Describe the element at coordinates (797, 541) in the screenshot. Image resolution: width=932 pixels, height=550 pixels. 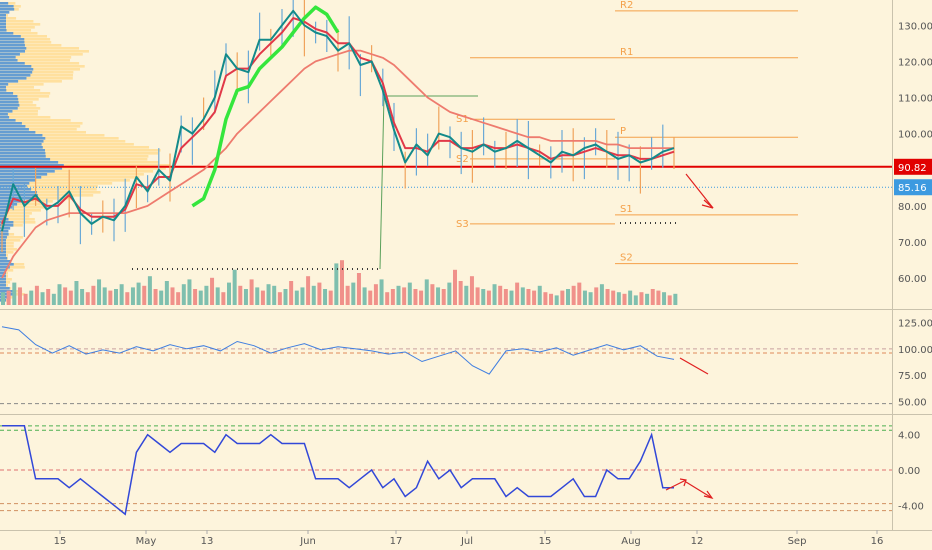
I see `x-tick-label: Sep` at that location.